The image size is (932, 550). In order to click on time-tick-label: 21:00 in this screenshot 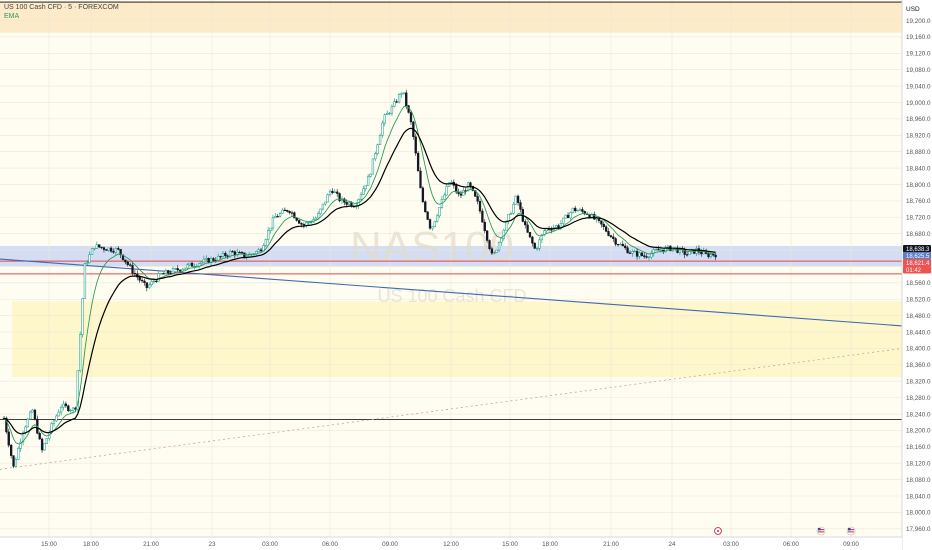, I will do `click(151, 544)`.